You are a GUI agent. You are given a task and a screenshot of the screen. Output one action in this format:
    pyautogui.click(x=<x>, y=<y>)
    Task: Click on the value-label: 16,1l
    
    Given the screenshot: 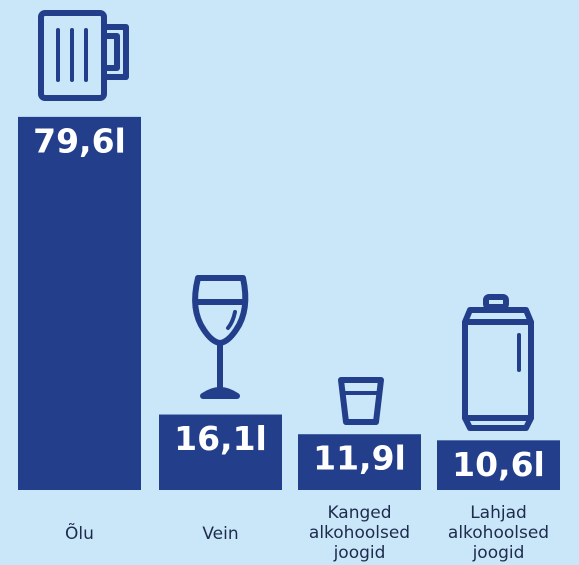 What is the action you would take?
    pyautogui.click(x=220, y=438)
    